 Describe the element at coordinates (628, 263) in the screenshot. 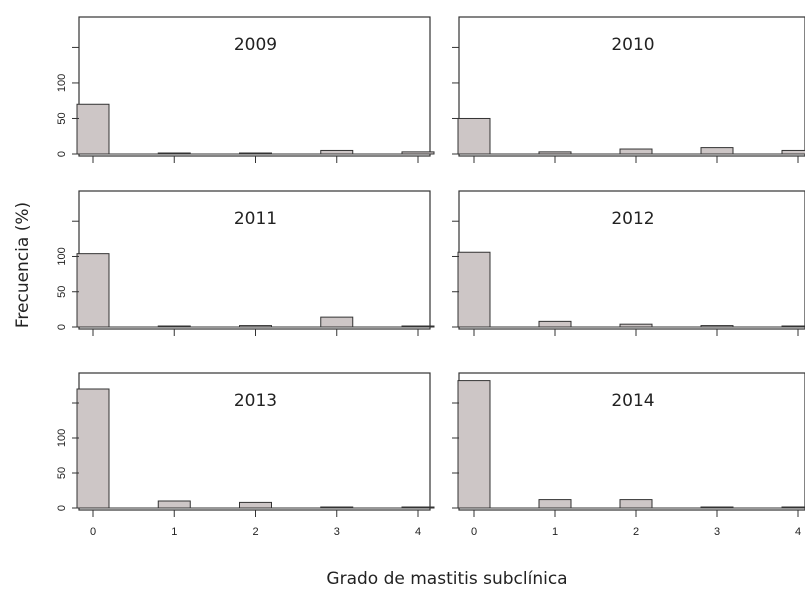

I see `panel-2012: 2012` at that location.